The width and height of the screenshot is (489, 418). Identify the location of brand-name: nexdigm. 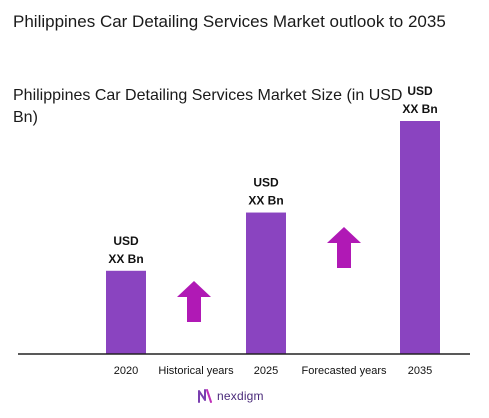
(240, 396).